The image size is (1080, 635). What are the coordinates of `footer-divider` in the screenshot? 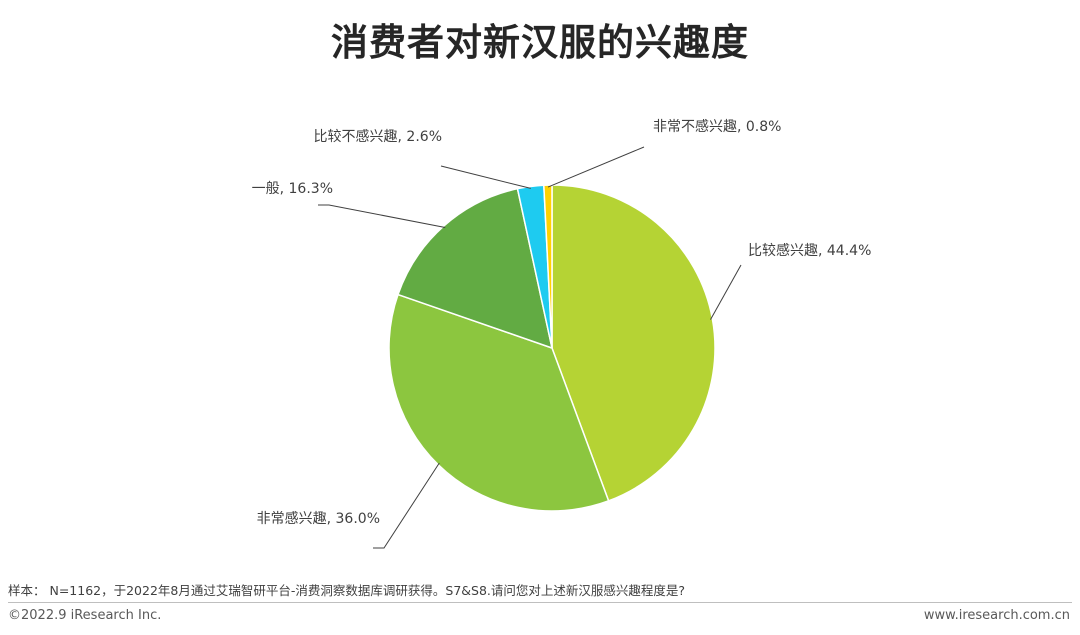 It's located at (540, 602).